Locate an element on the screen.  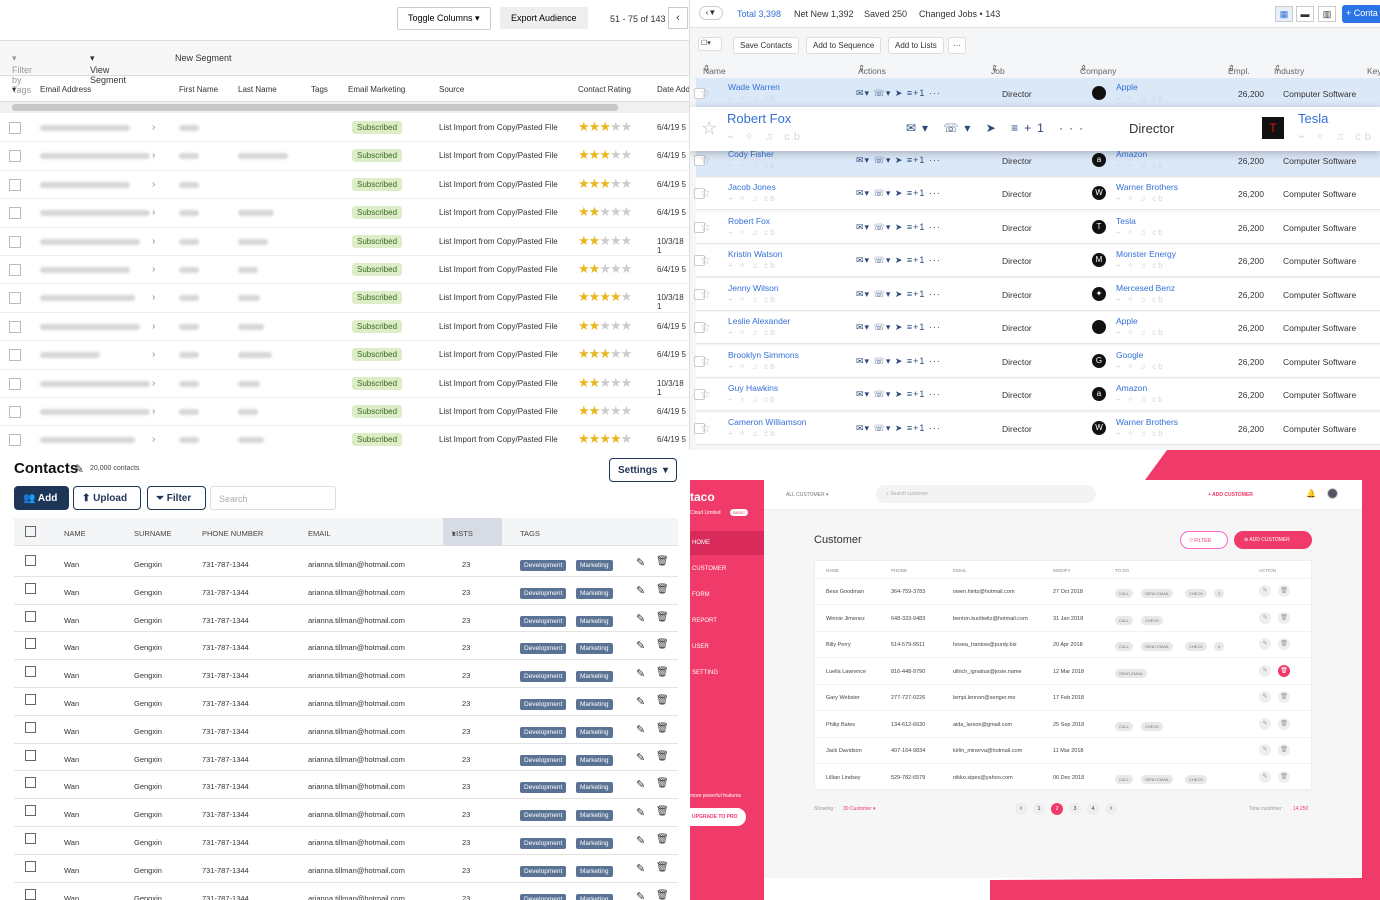
contact-name: Leslie Alexander is located at coordinates (759, 321).